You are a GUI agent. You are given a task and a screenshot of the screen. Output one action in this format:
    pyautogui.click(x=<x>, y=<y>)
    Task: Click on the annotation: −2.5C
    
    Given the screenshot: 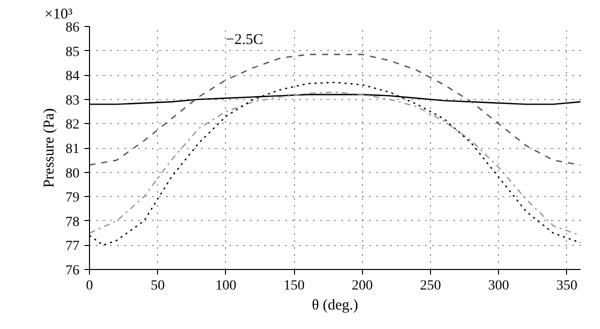 What is the action you would take?
    pyautogui.click(x=245, y=40)
    